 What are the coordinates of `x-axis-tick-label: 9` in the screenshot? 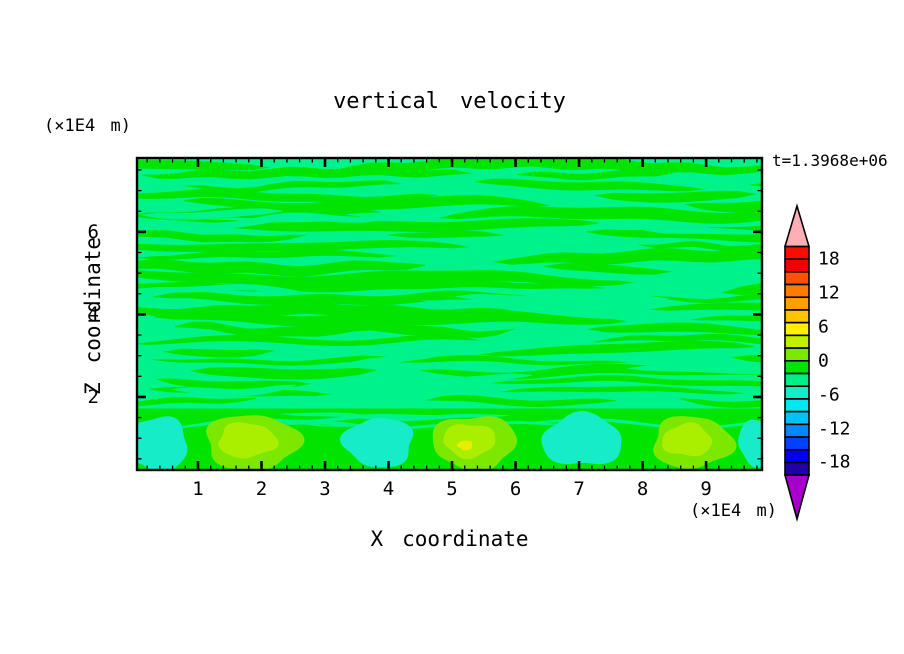 It's located at (706, 489).